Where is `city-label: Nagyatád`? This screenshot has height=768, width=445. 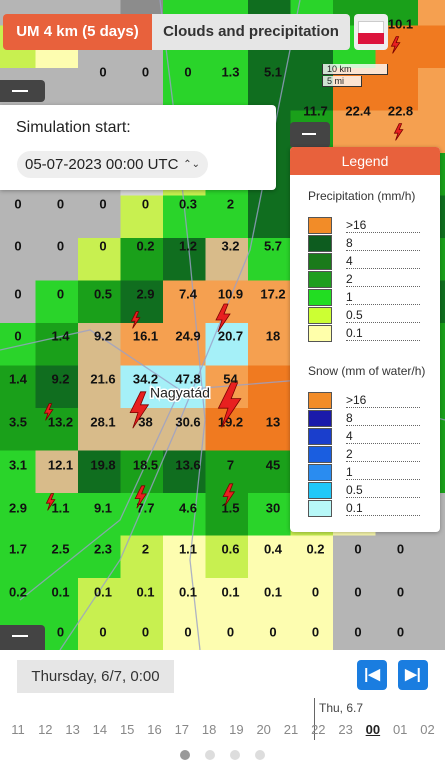 city-label: Nagyatád is located at coordinates (180, 393).